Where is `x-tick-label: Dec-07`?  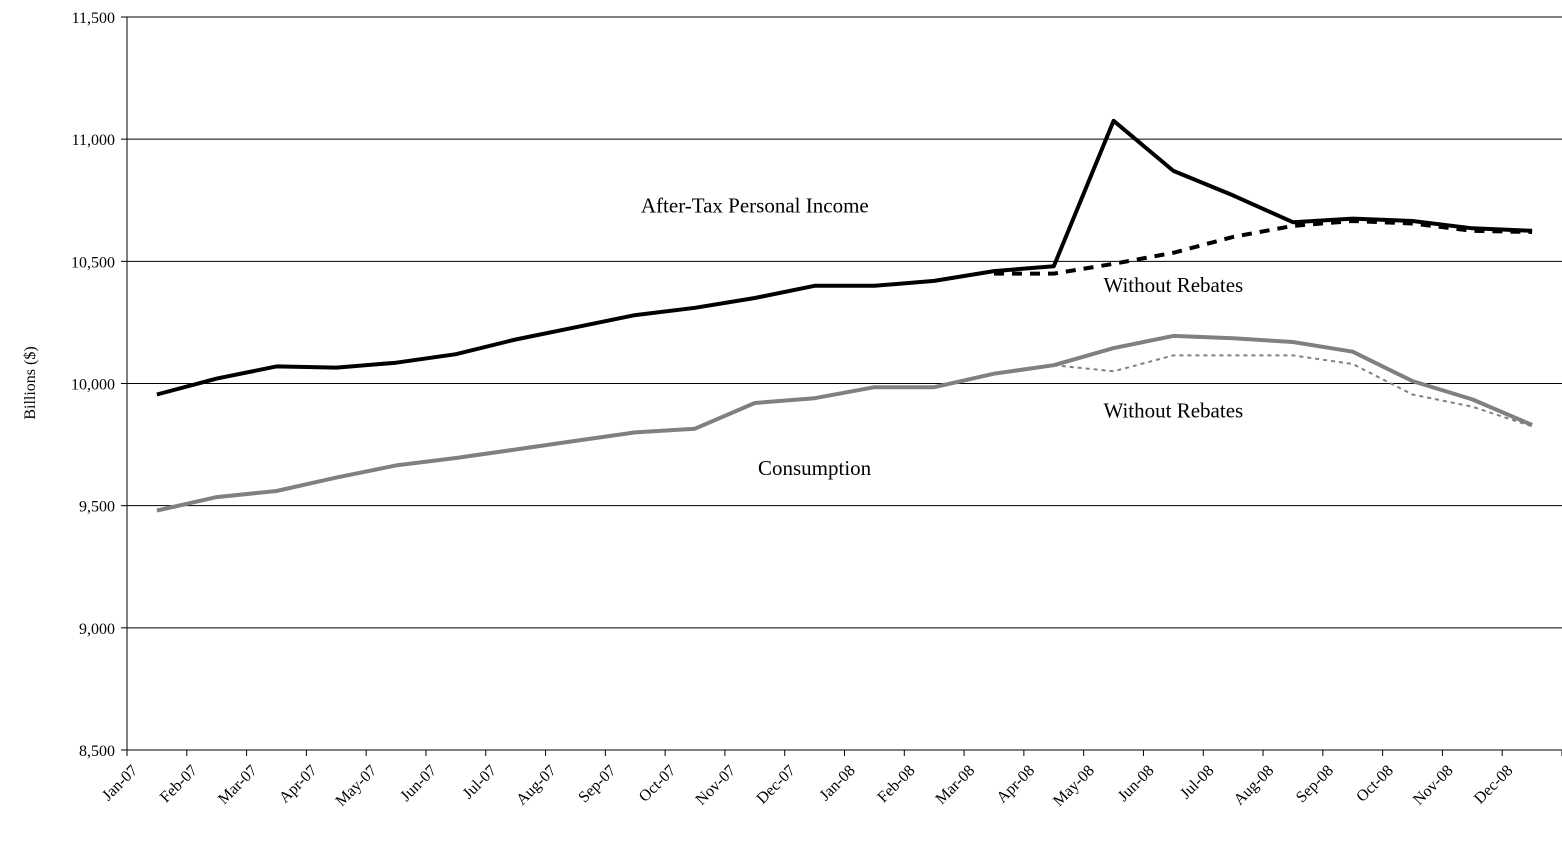
x-tick-label: Dec-07 is located at coordinates (776, 784).